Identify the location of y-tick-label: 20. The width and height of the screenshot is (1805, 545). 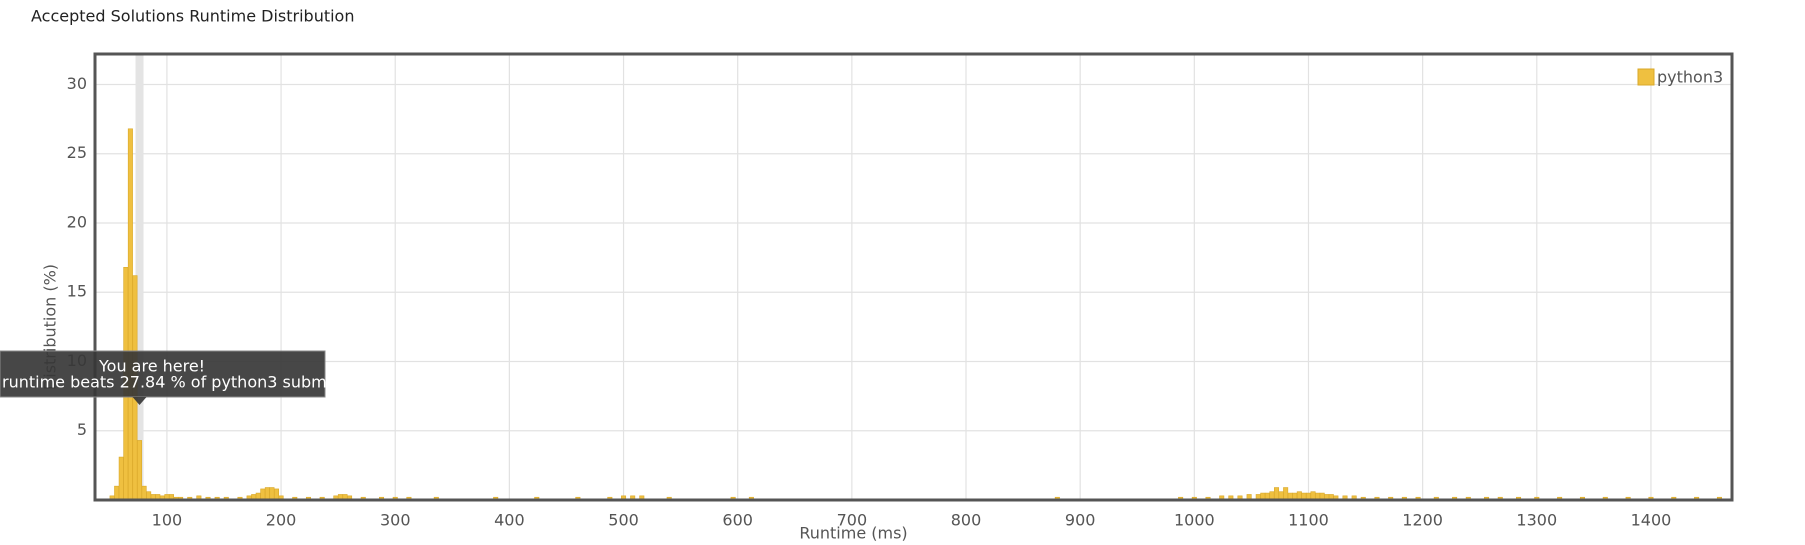
(77, 221).